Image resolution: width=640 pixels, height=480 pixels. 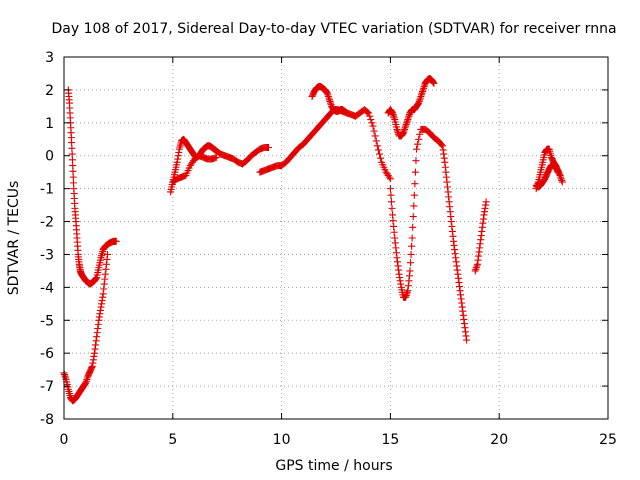 I want to click on y-tick-label: -3, so click(x=47, y=255).